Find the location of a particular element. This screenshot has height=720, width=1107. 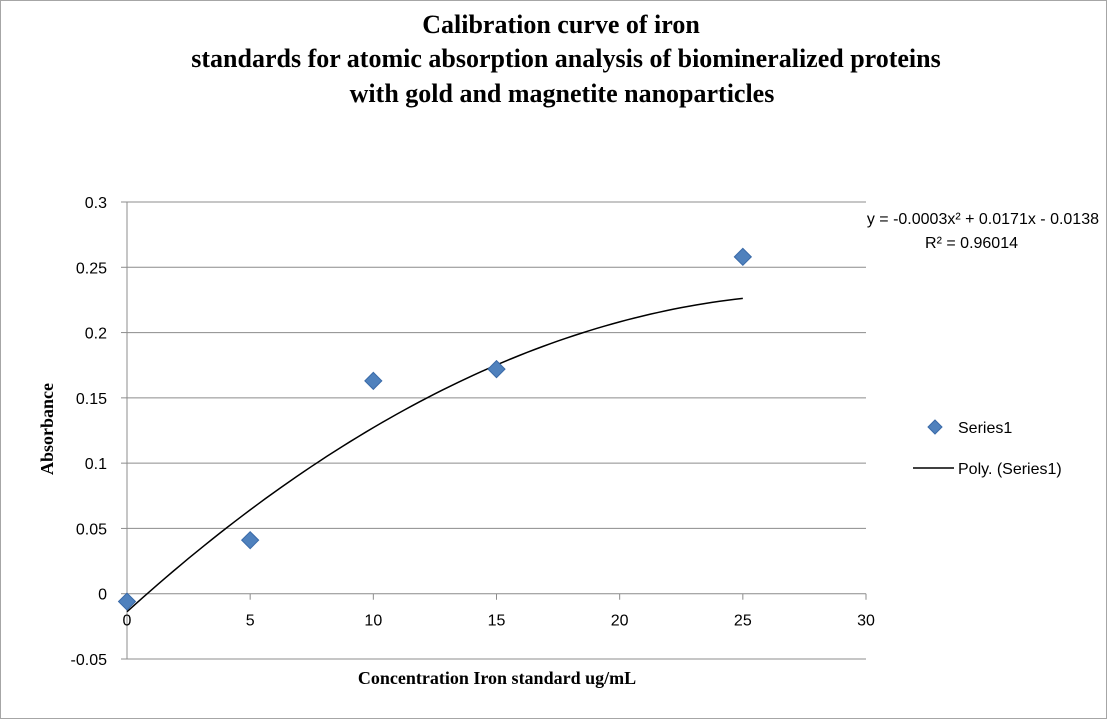

x-tick-label: 15 is located at coordinates (497, 621).